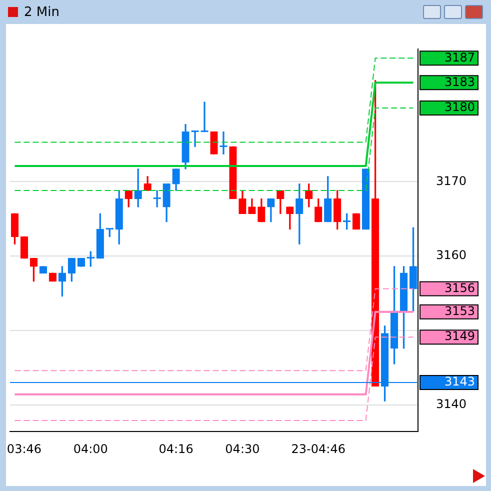  What do you see at coordinates (42, 12) in the screenshot?
I see `chart-title: 2 Min` at bounding box center [42, 12].